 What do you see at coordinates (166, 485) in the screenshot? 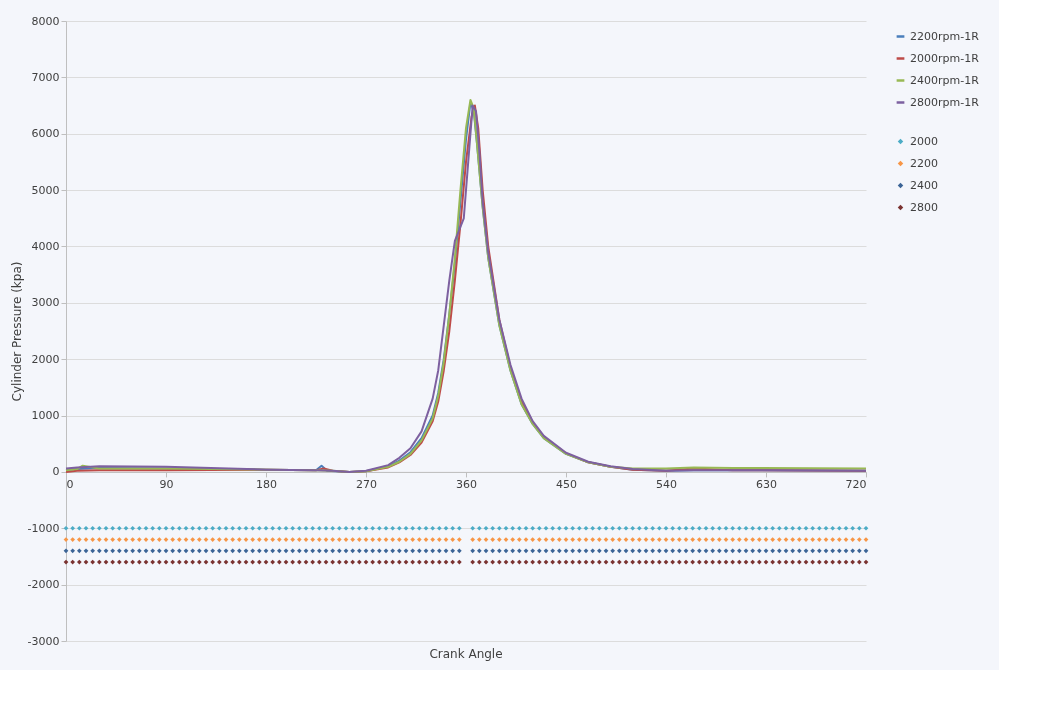
I see `x-tick-label: 90` at bounding box center [166, 485].